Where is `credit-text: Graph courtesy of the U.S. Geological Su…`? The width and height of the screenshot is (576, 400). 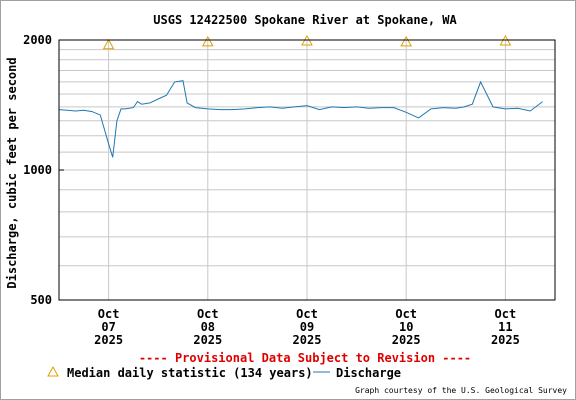
credit-text: Graph courtesy of the U.S. Geological Su… is located at coordinates (461, 390).